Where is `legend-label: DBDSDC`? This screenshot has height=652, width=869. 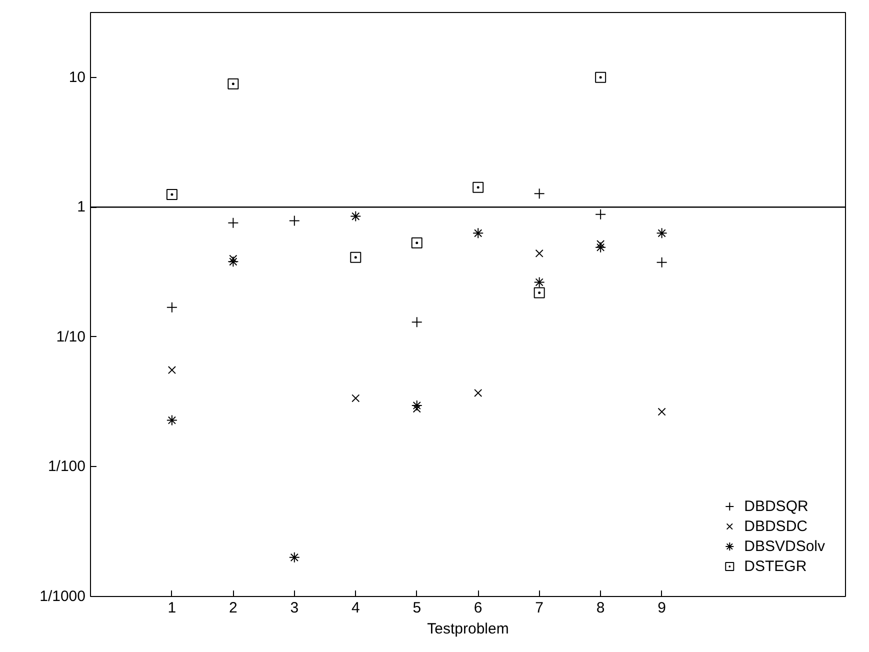
legend-label: DBDSDC is located at coordinates (776, 526).